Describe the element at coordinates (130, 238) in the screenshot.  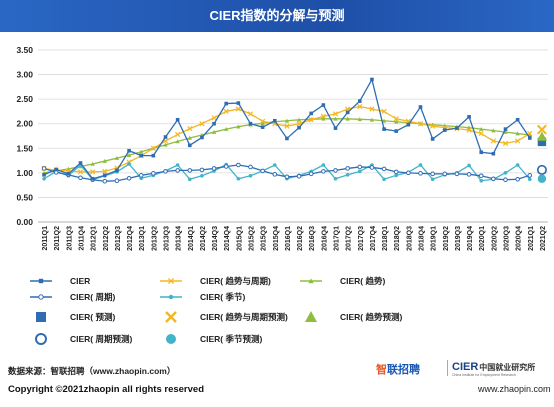
I see `x-tick-label: 2012Q4` at that location.